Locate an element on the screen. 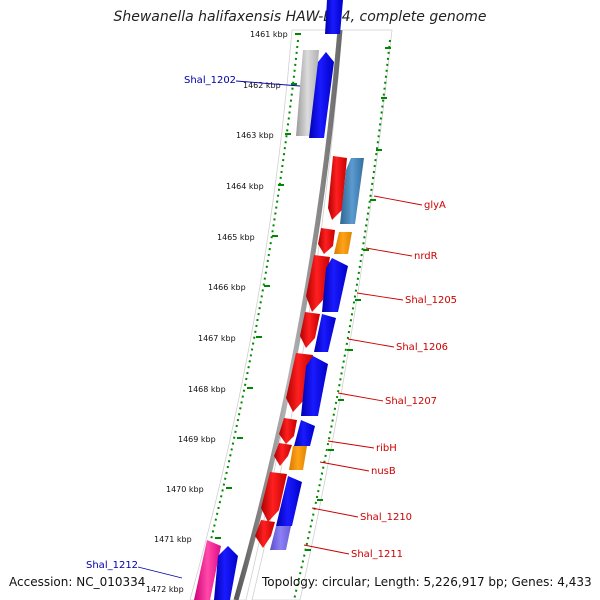 Image resolution: width=600 pixels, height=600 pixels. gene-label: Shal_1211 is located at coordinates (377, 554).